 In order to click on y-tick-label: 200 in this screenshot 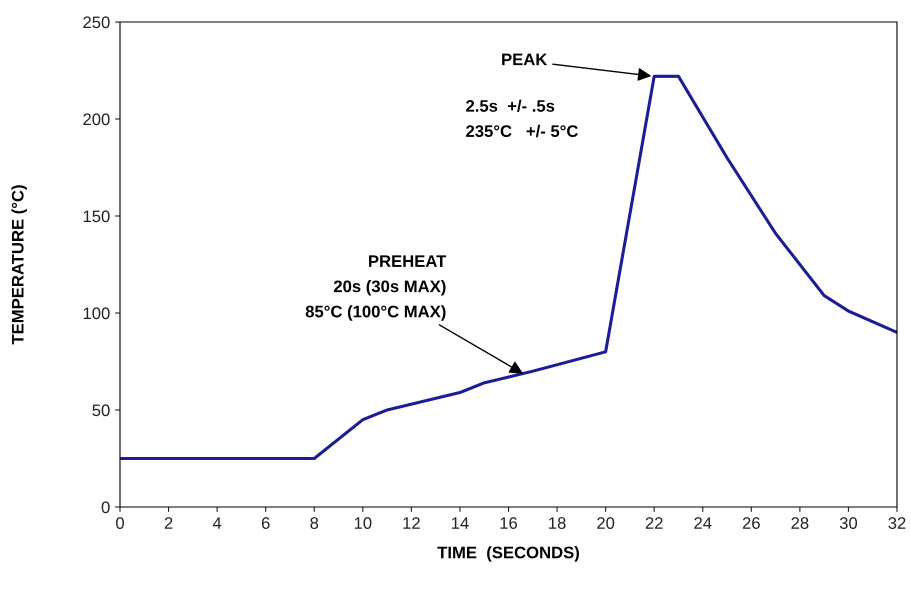, I will do `click(96, 119)`.